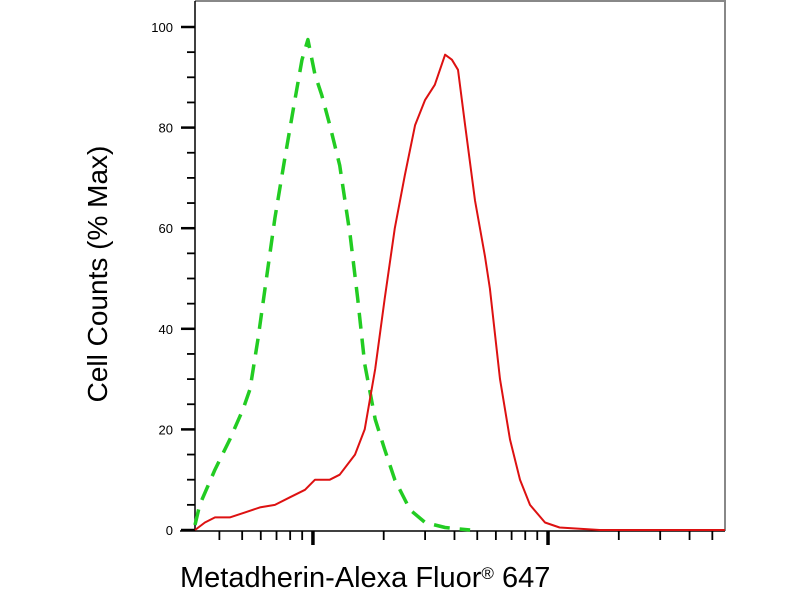  What do you see at coordinates (166, 329) in the screenshot?
I see `y-tick-label: 40` at bounding box center [166, 329].